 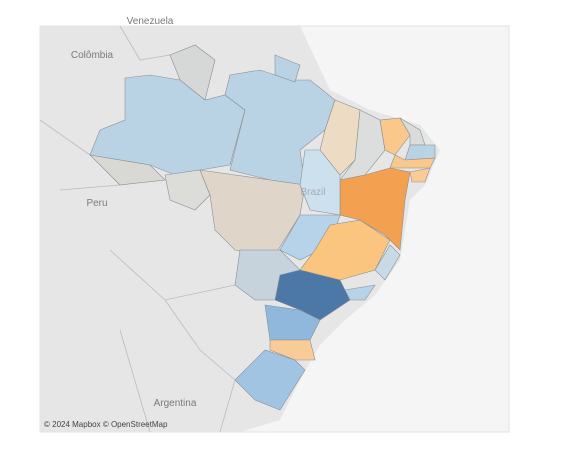 I want to click on country-label: Venezuela, so click(x=150, y=21).